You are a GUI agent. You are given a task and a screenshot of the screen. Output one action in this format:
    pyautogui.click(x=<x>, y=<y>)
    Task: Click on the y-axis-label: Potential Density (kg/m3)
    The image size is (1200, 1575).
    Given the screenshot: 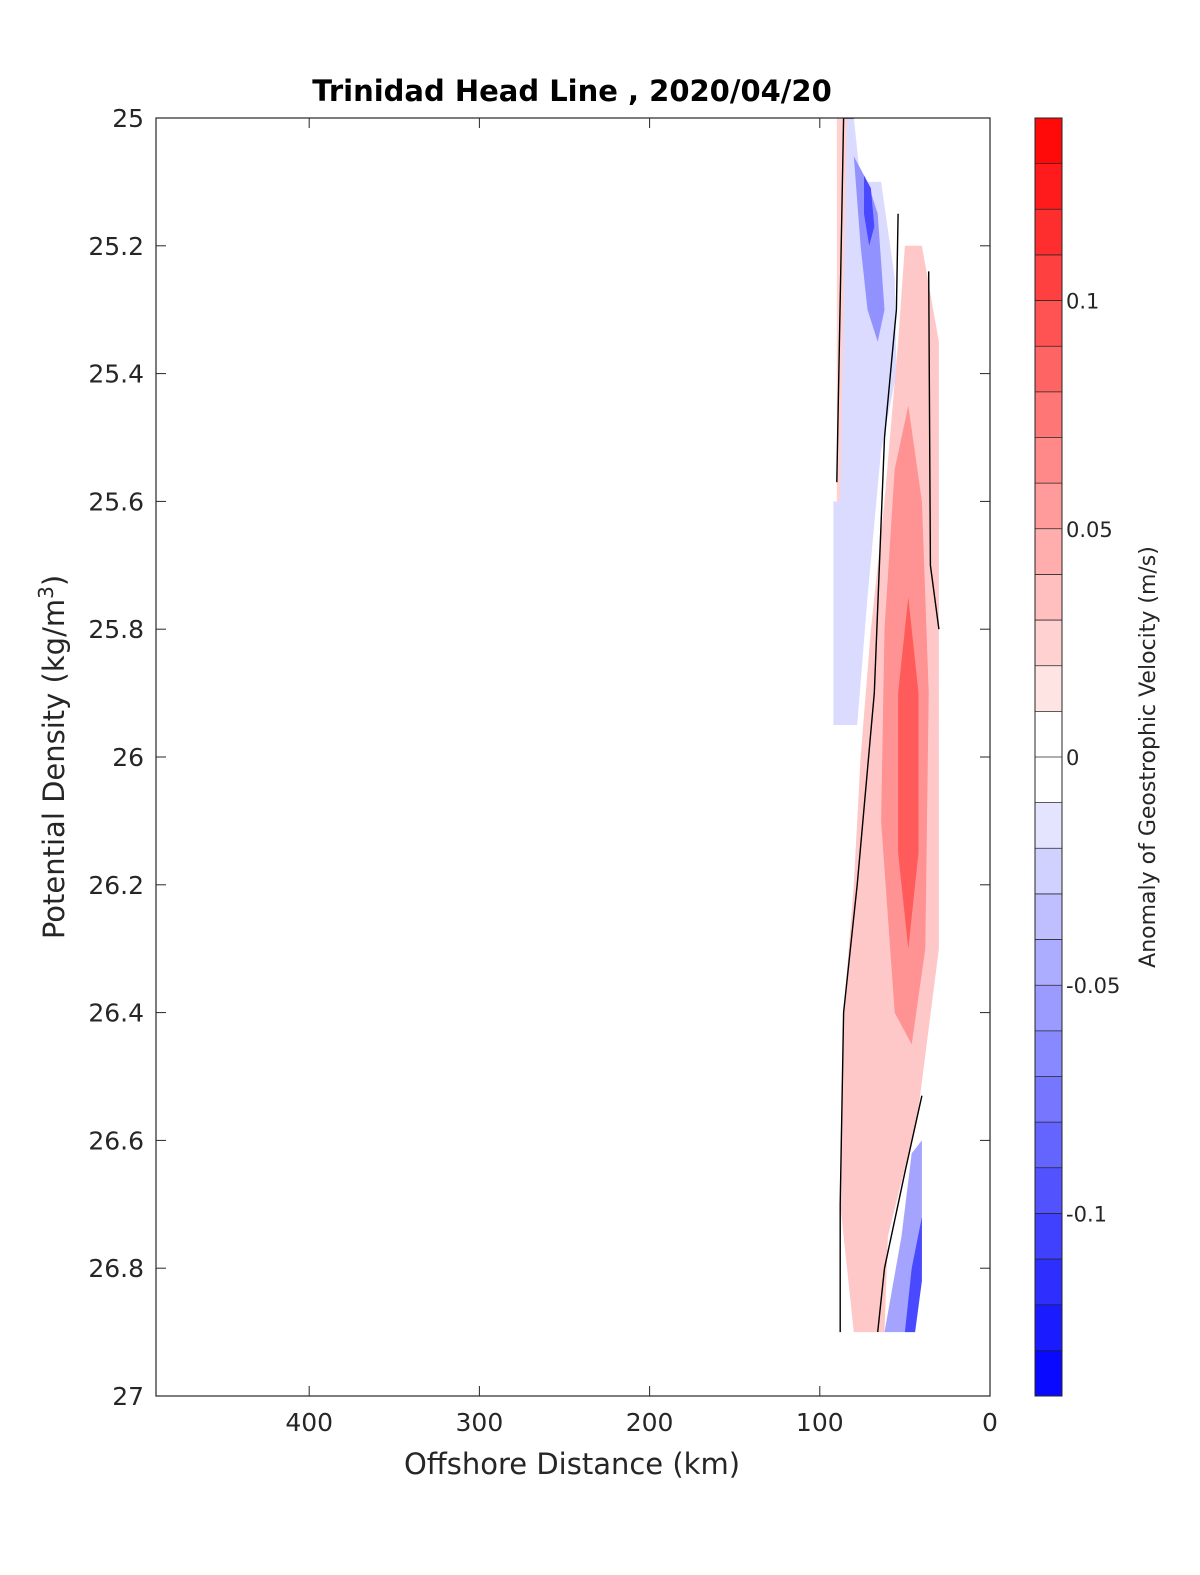 What is the action you would take?
    pyautogui.click(x=52, y=757)
    